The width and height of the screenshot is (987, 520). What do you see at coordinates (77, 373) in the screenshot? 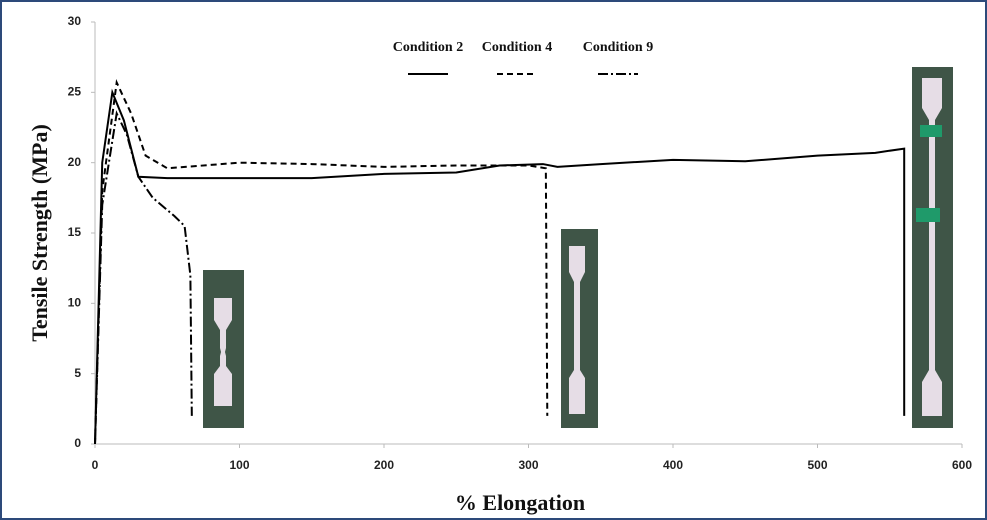
I see `y-tick-label: 5` at bounding box center [77, 373].